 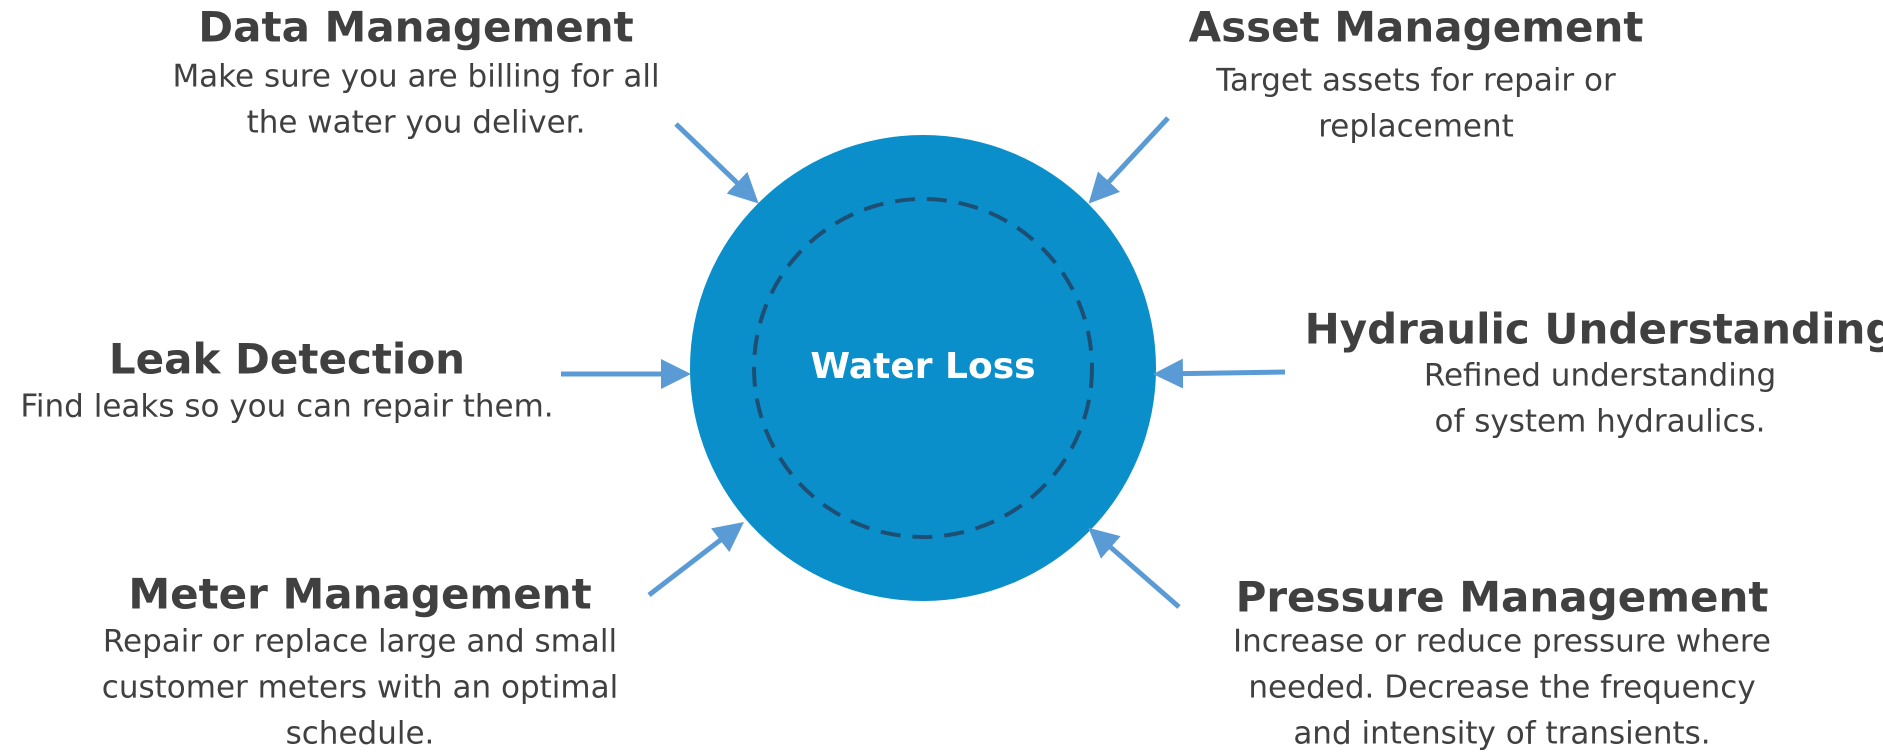 What do you see at coordinates (415, 77) in the screenshot?
I see `item-description: Make sure you are billing for all` at bounding box center [415, 77].